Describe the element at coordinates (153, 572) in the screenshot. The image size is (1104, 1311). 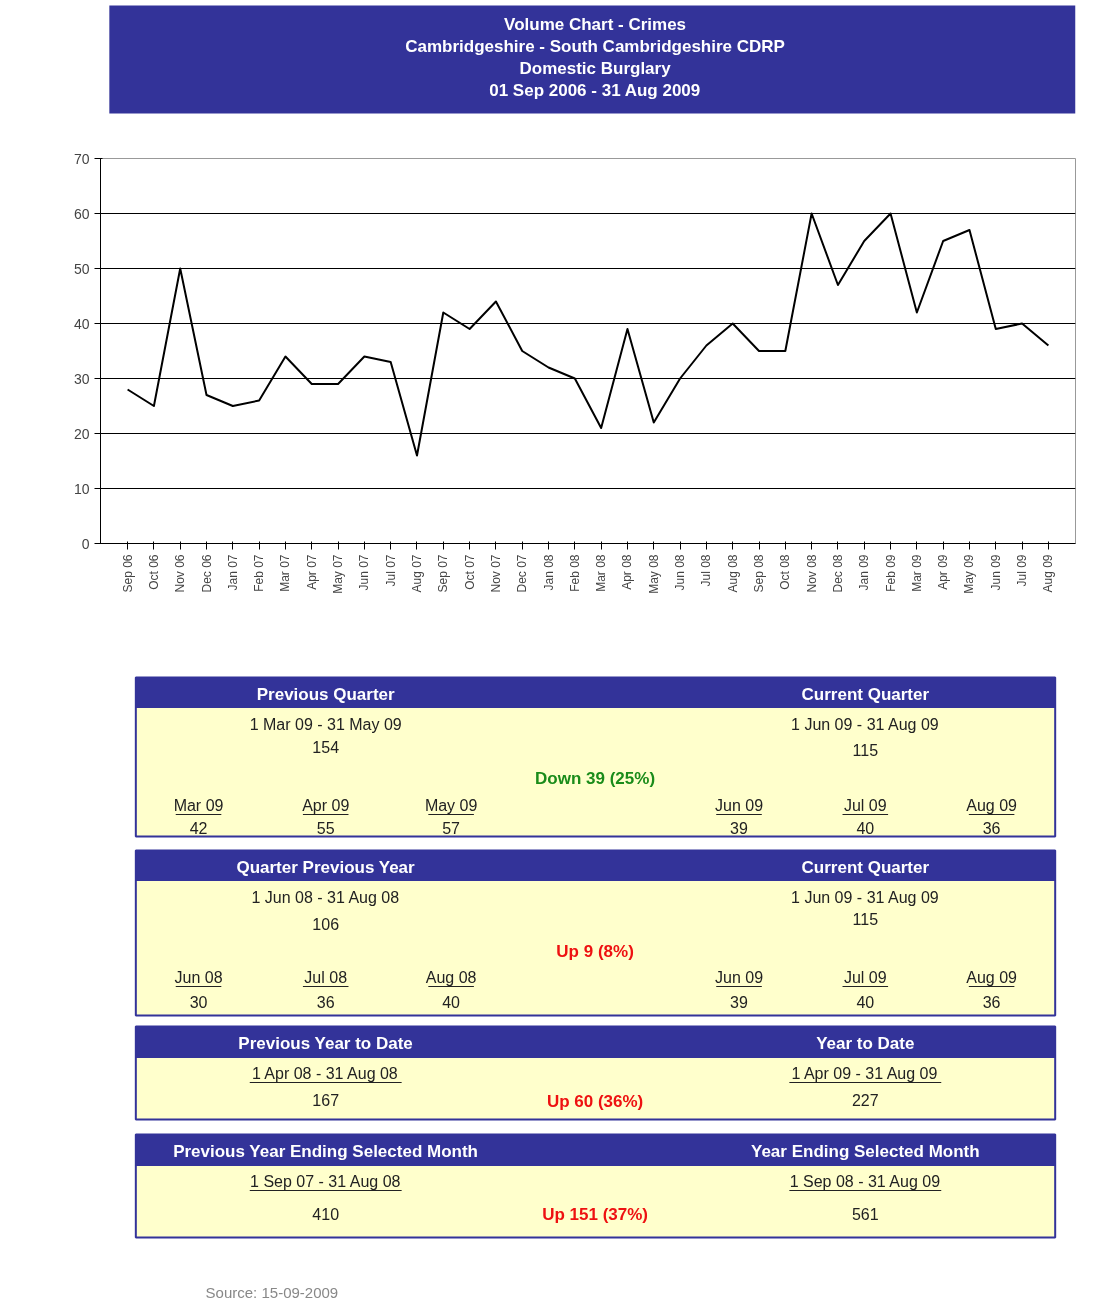
I see `x-tick-label: Oct 06` at that location.